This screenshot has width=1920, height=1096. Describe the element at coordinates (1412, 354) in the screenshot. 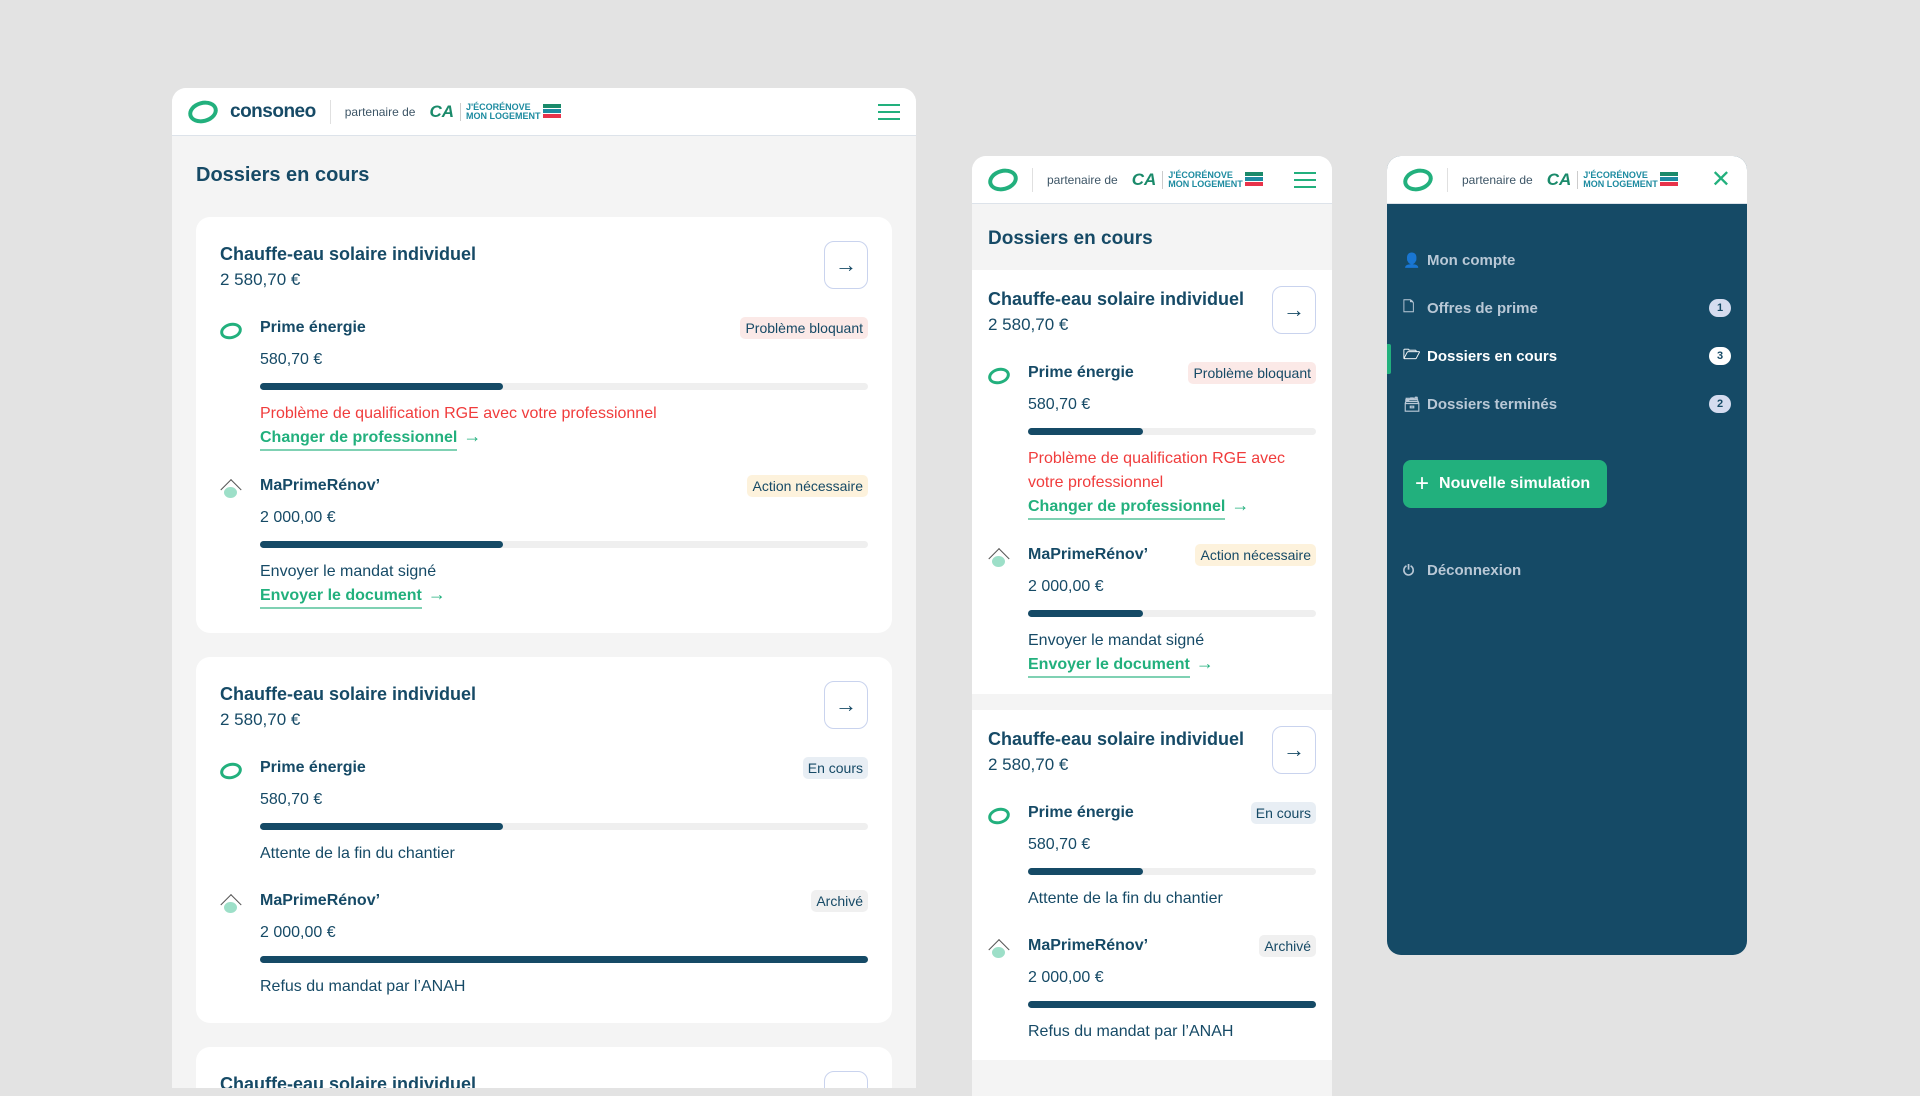

I see `folder-icon: 🗁` at that location.